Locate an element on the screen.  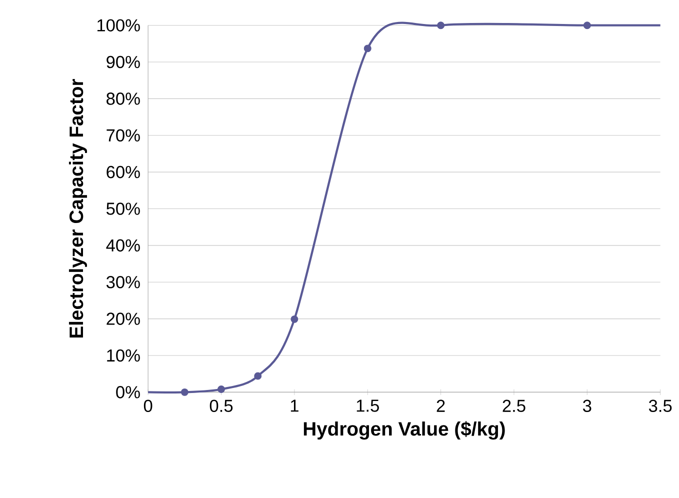
x-tick-label: 3.5 is located at coordinates (660, 406).